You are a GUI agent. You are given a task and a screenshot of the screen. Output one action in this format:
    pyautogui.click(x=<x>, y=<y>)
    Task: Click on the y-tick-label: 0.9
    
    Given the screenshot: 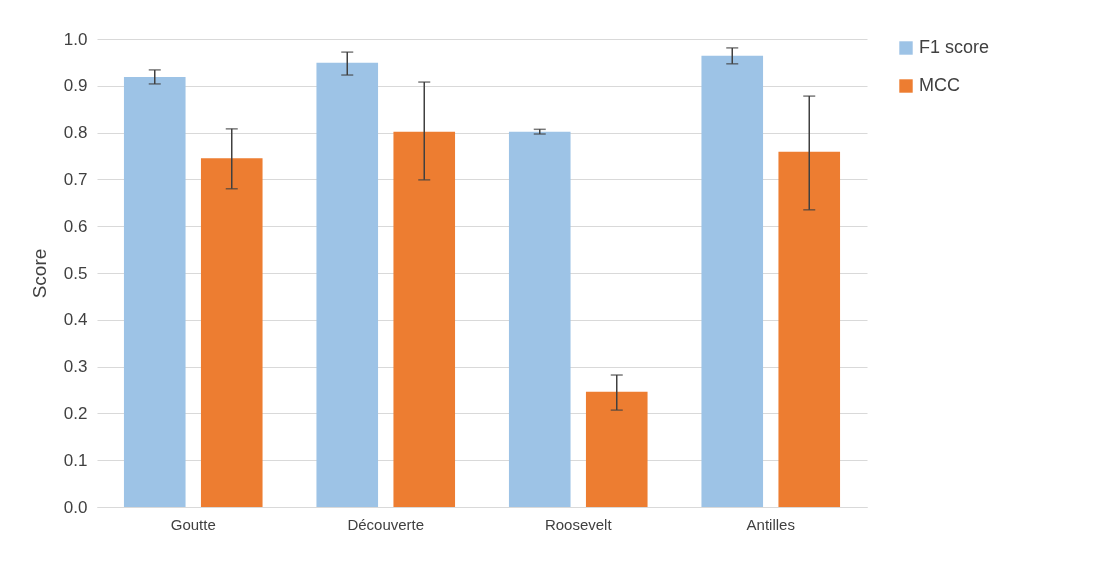 What is the action you would take?
    pyautogui.click(x=75, y=86)
    